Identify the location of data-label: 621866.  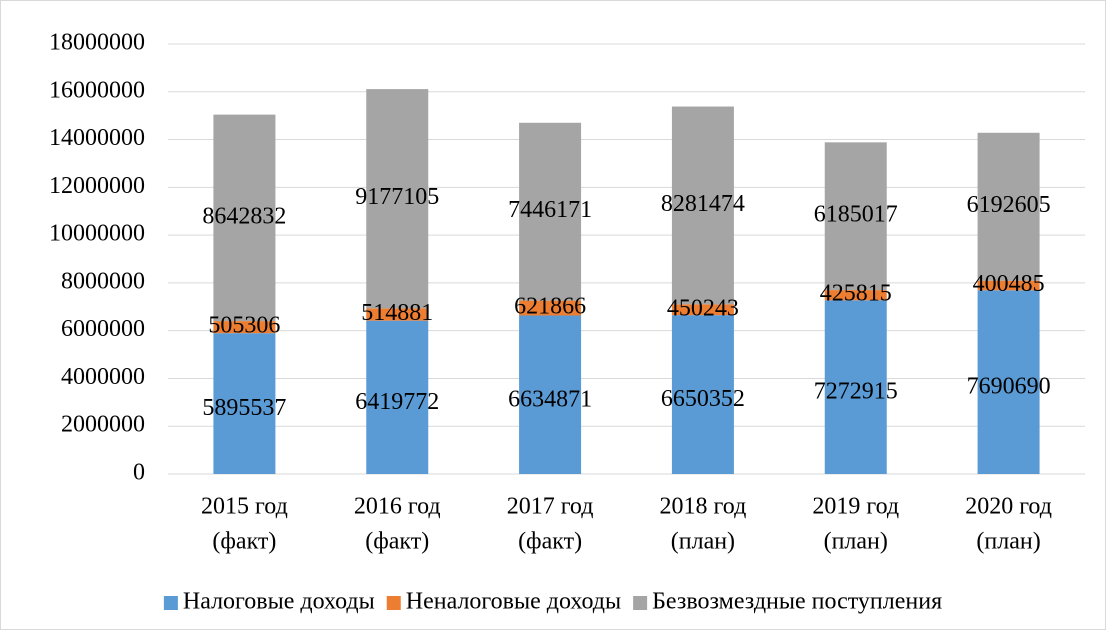
(550, 307).